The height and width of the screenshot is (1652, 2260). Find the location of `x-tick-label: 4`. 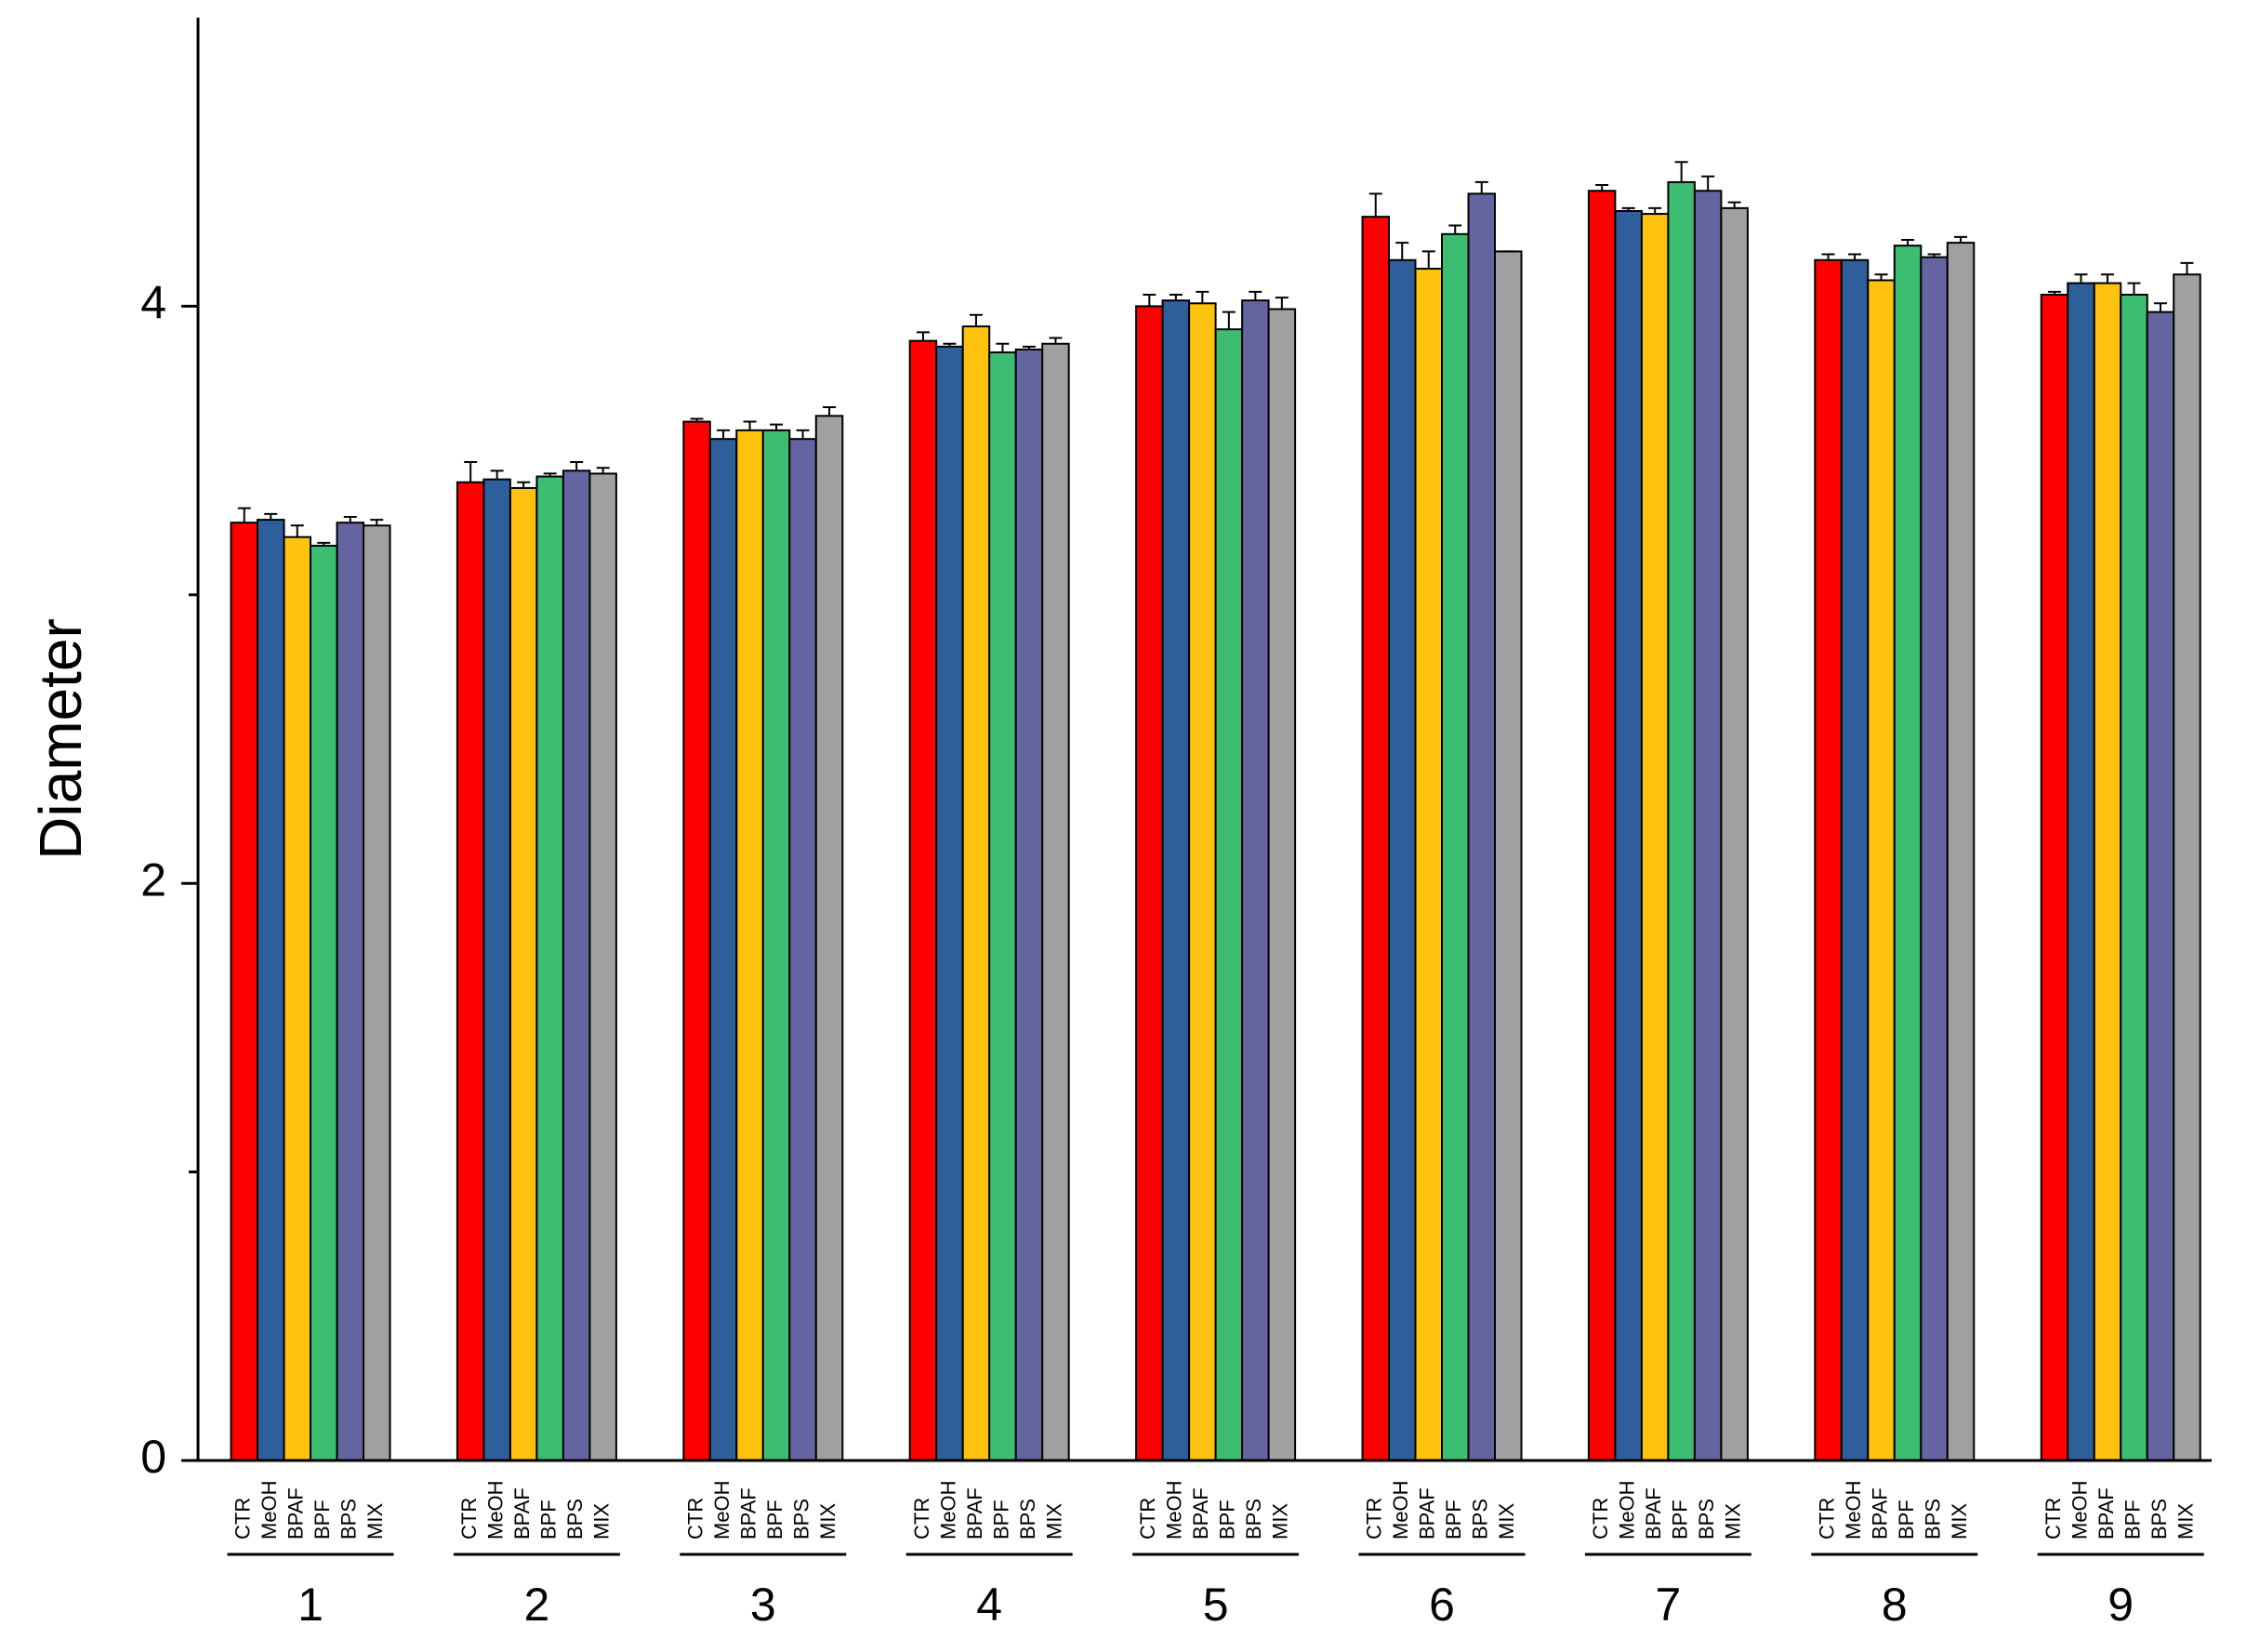

x-tick-label: 4 is located at coordinates (989, 1605).